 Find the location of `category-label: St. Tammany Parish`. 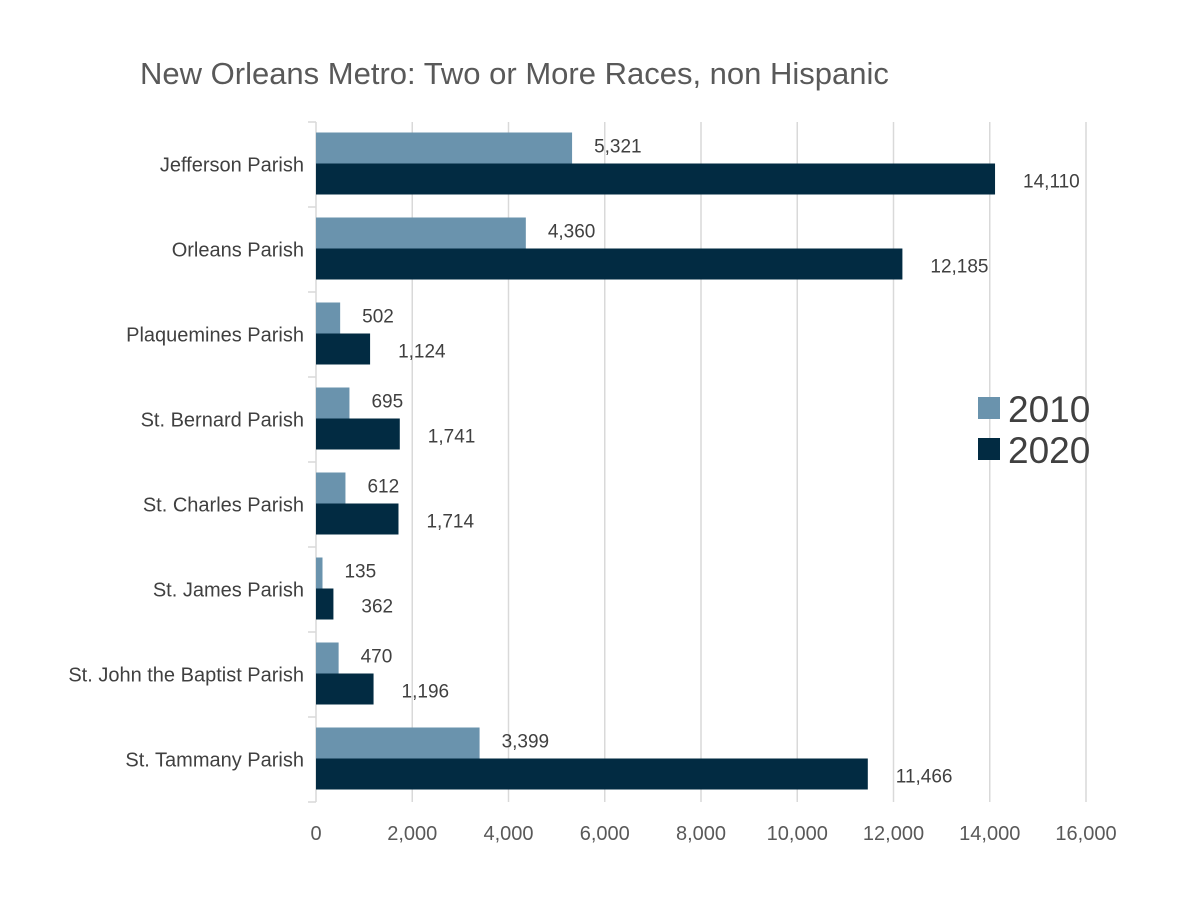

category-label: St. Tammany Parish is located at coordinates (214, 761).